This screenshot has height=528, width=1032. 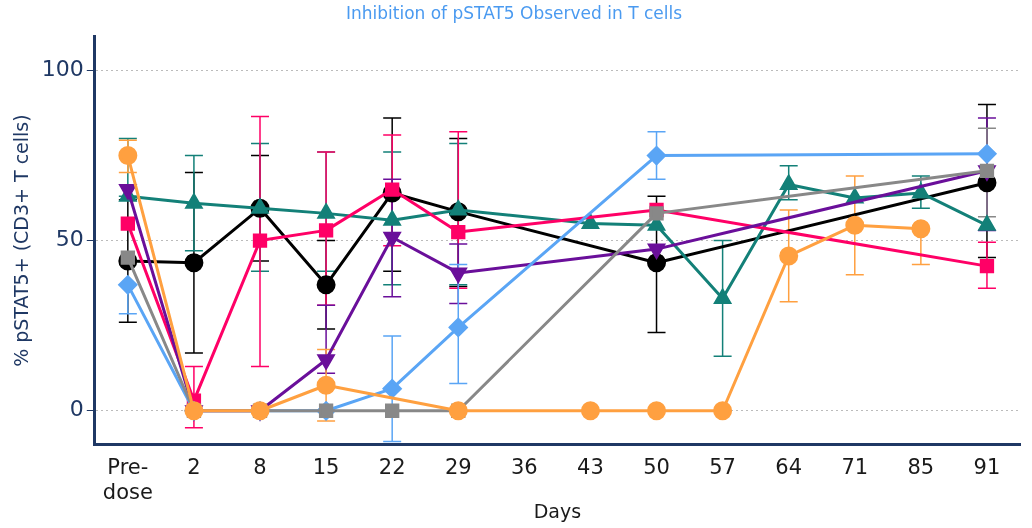 What do you see at coordinates (326, 466) in the screenshot?
I see `x-tick-label: 15` at bounding box center [326, 466].